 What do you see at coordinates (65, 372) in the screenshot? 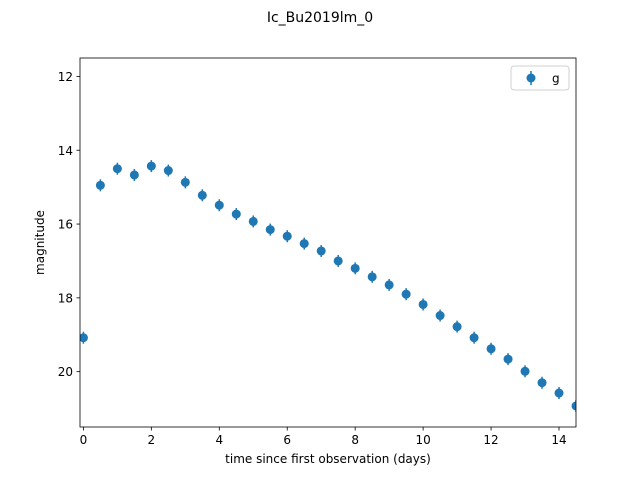
I see `y-tick-label: 20` at bounding box center [65, 372].